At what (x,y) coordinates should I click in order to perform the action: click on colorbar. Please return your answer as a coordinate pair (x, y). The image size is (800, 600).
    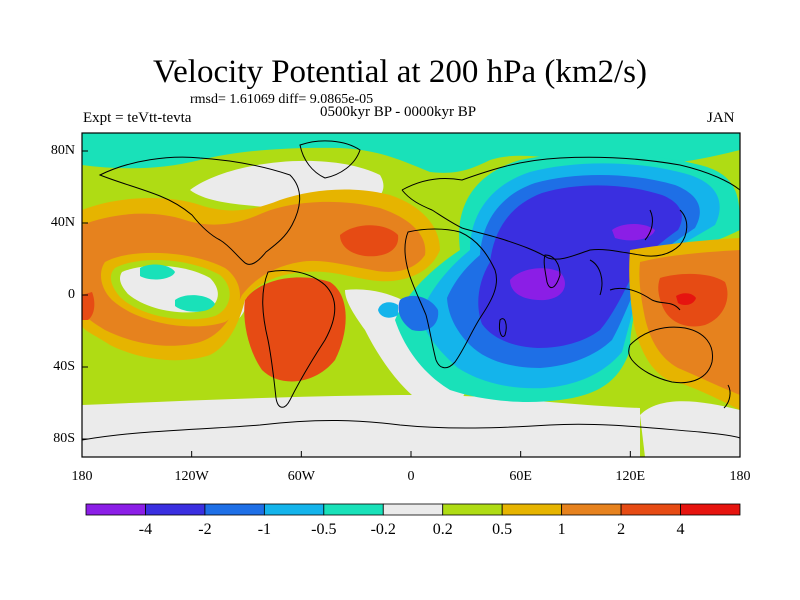
    Looking at the image, I should click on (413, 509).